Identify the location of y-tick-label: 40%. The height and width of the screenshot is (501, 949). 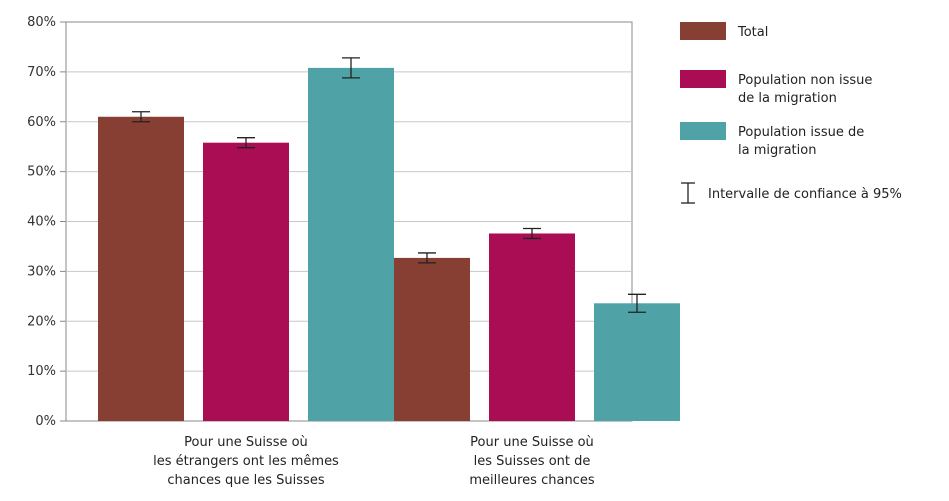
(41, 222).